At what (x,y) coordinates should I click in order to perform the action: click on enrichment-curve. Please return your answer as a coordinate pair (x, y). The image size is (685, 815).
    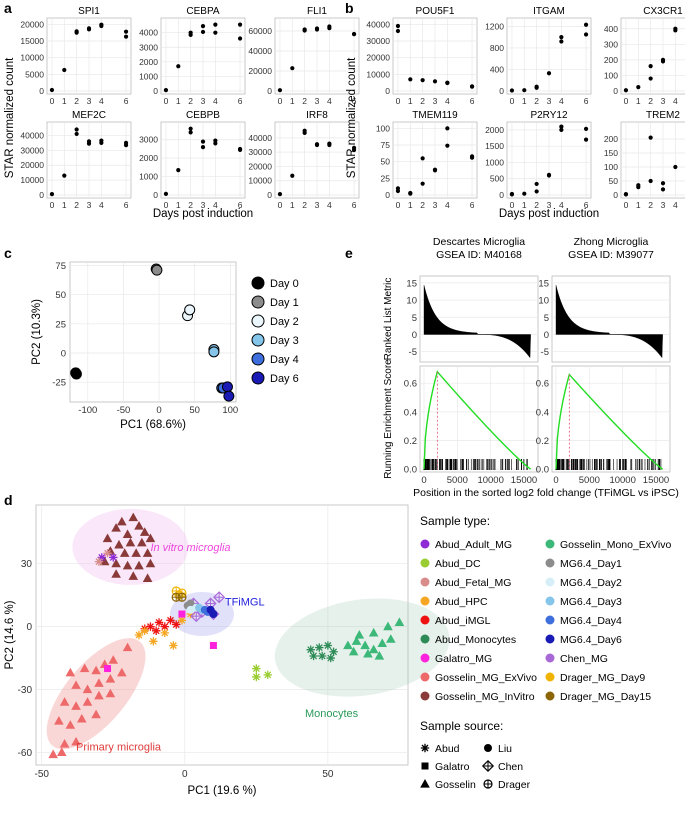
    Looking at the image, I should click on (477, 420).